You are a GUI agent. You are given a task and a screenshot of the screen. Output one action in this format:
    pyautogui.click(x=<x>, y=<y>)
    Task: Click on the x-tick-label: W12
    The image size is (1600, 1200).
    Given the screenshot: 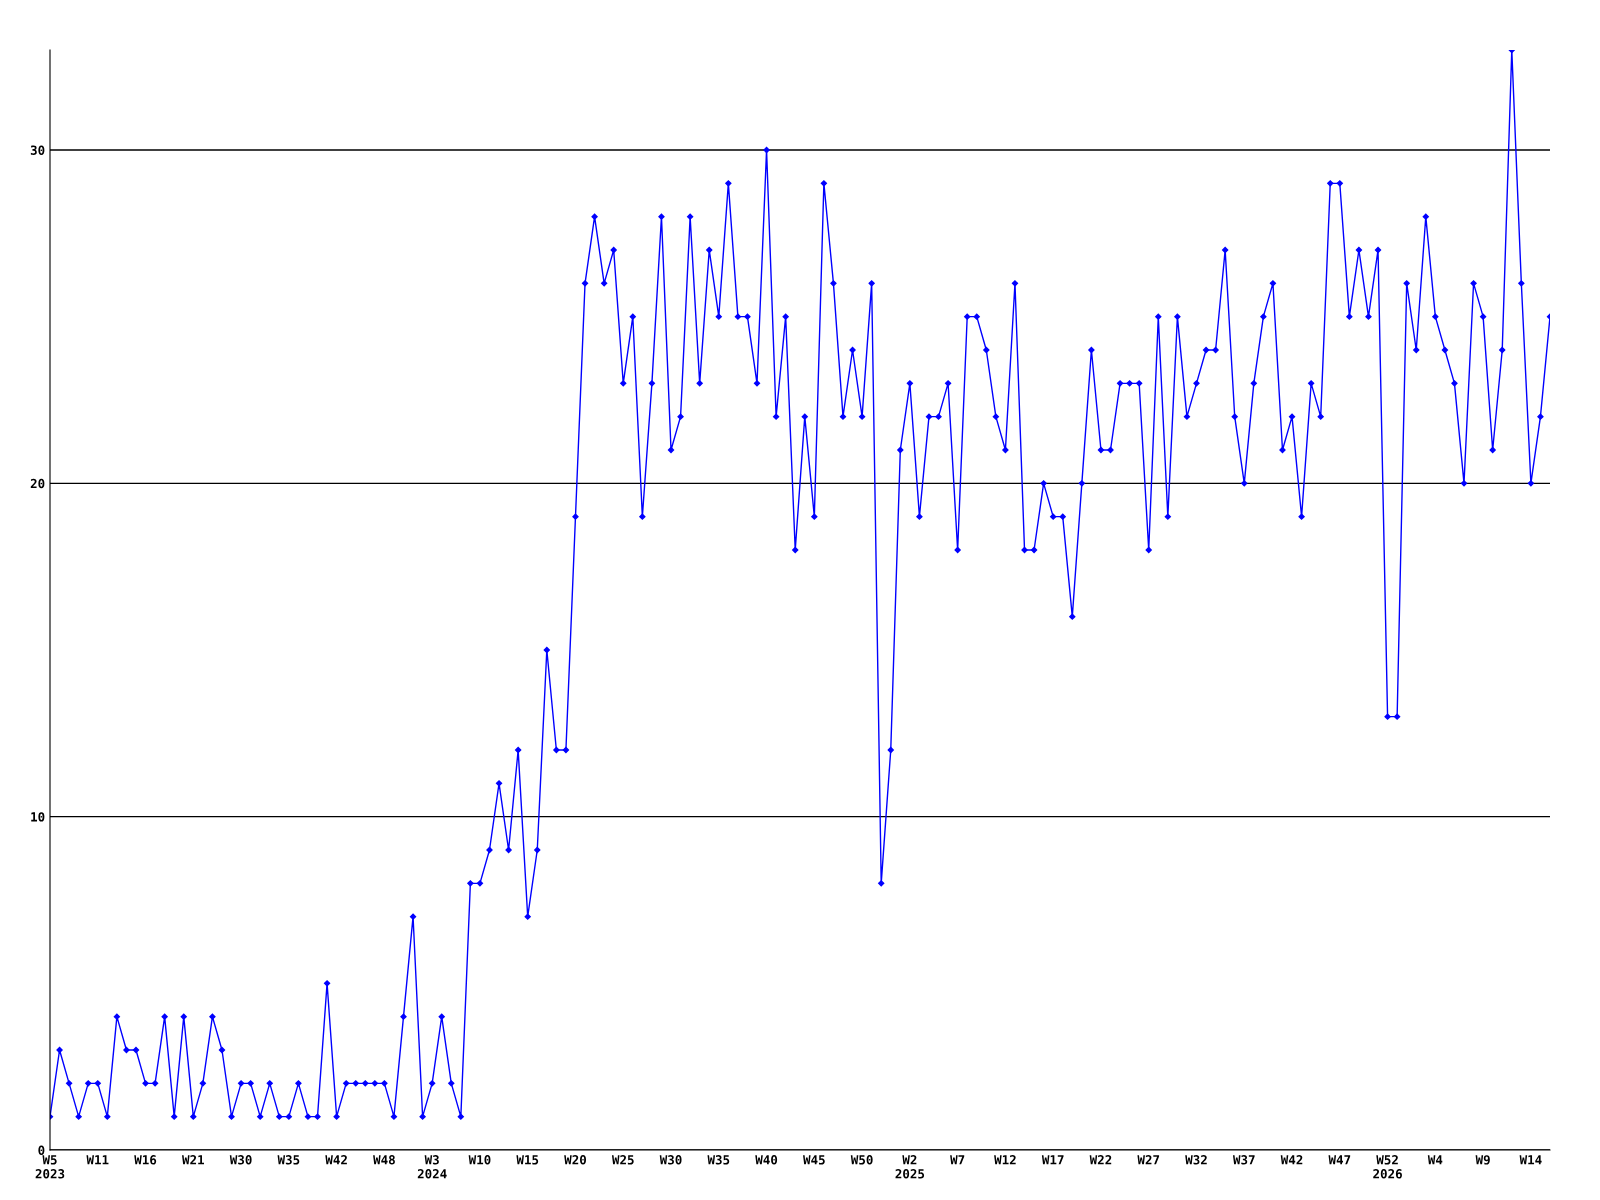 What is the action you would take?
    pyautogui.click(x=1005, y=1160)
    